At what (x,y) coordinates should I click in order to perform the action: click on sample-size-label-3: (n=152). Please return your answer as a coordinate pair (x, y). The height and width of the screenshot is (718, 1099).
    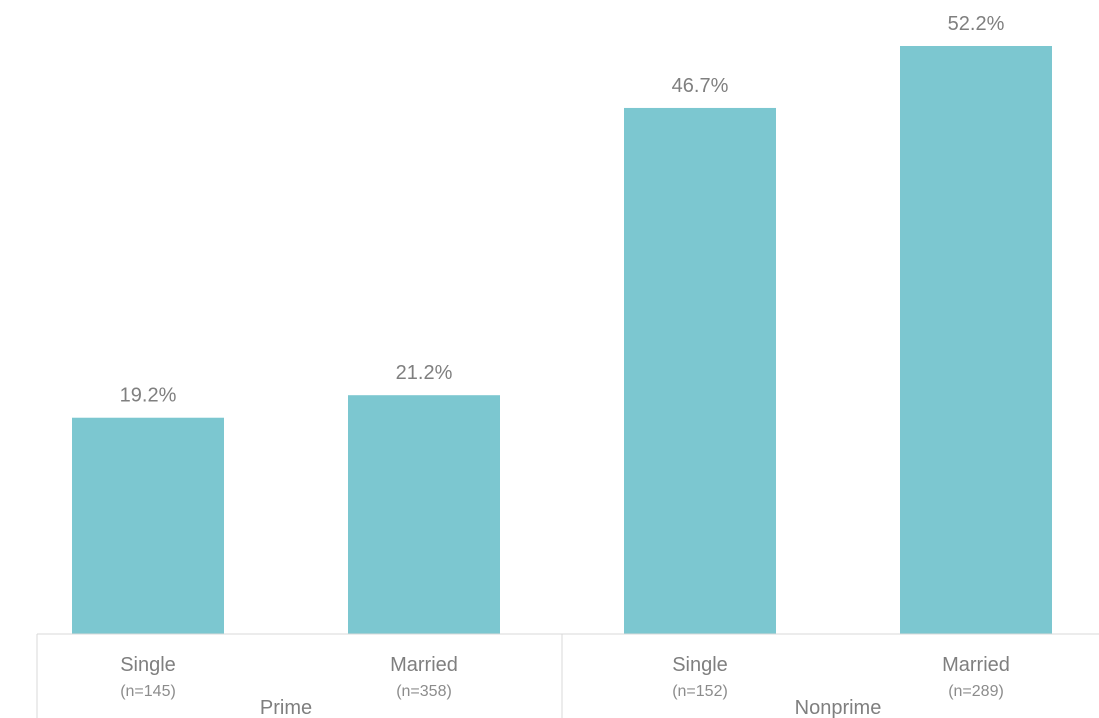
    Looking at the image, I should click on (700, 691).